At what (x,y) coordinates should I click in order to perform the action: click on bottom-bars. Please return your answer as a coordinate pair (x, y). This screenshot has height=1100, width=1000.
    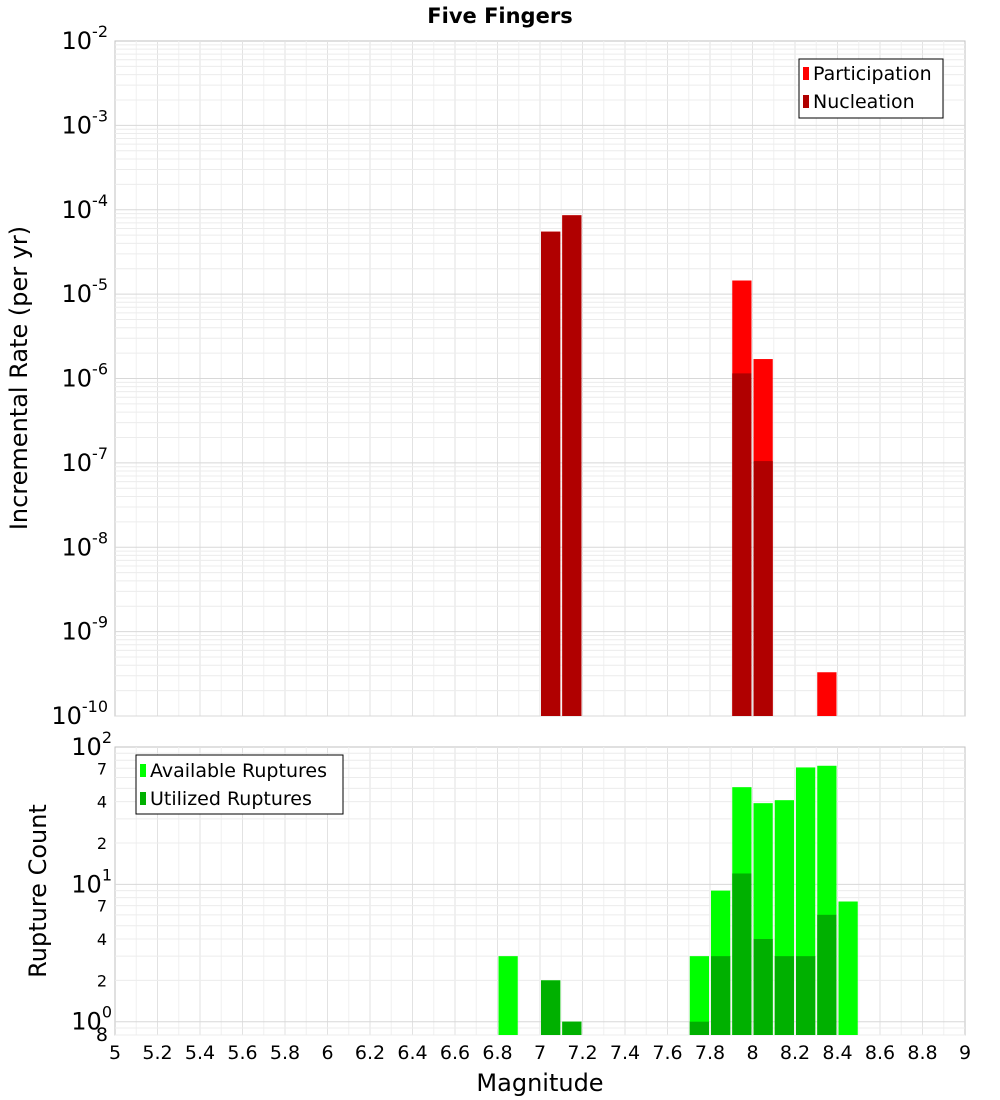
    Looking at the image, I should click on (678, 900).